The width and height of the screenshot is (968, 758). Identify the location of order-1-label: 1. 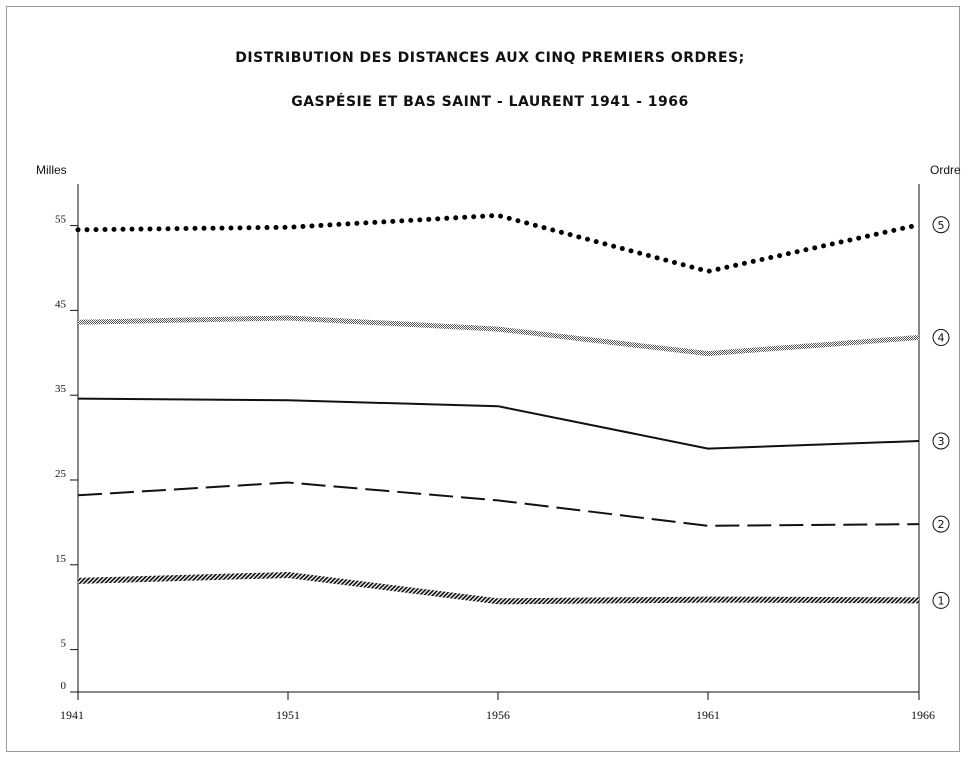
(941, 600).